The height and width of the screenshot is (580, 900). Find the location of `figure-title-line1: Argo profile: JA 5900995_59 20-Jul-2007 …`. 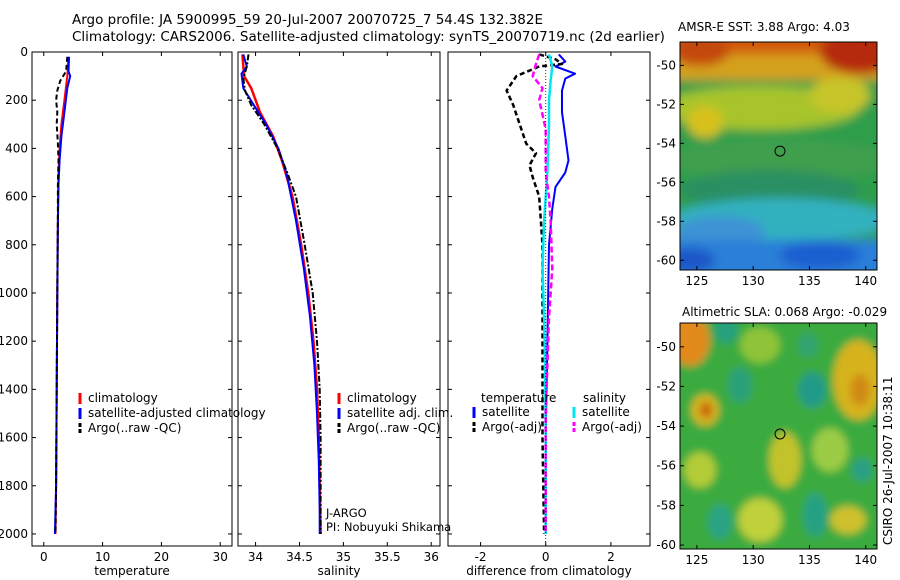

figure-title-line1: Argo profile: JA 5900995_59 20-Jul-2007 … is located at coordinates (307, 20).